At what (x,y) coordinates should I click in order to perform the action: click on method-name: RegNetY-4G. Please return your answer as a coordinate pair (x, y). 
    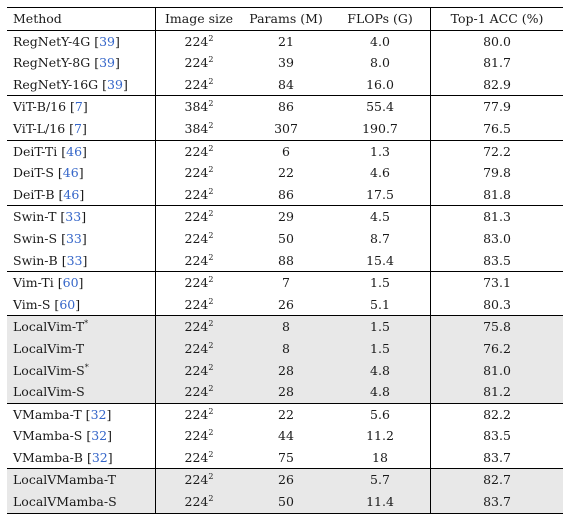
    Looking at the image, I should click on (52, 41).